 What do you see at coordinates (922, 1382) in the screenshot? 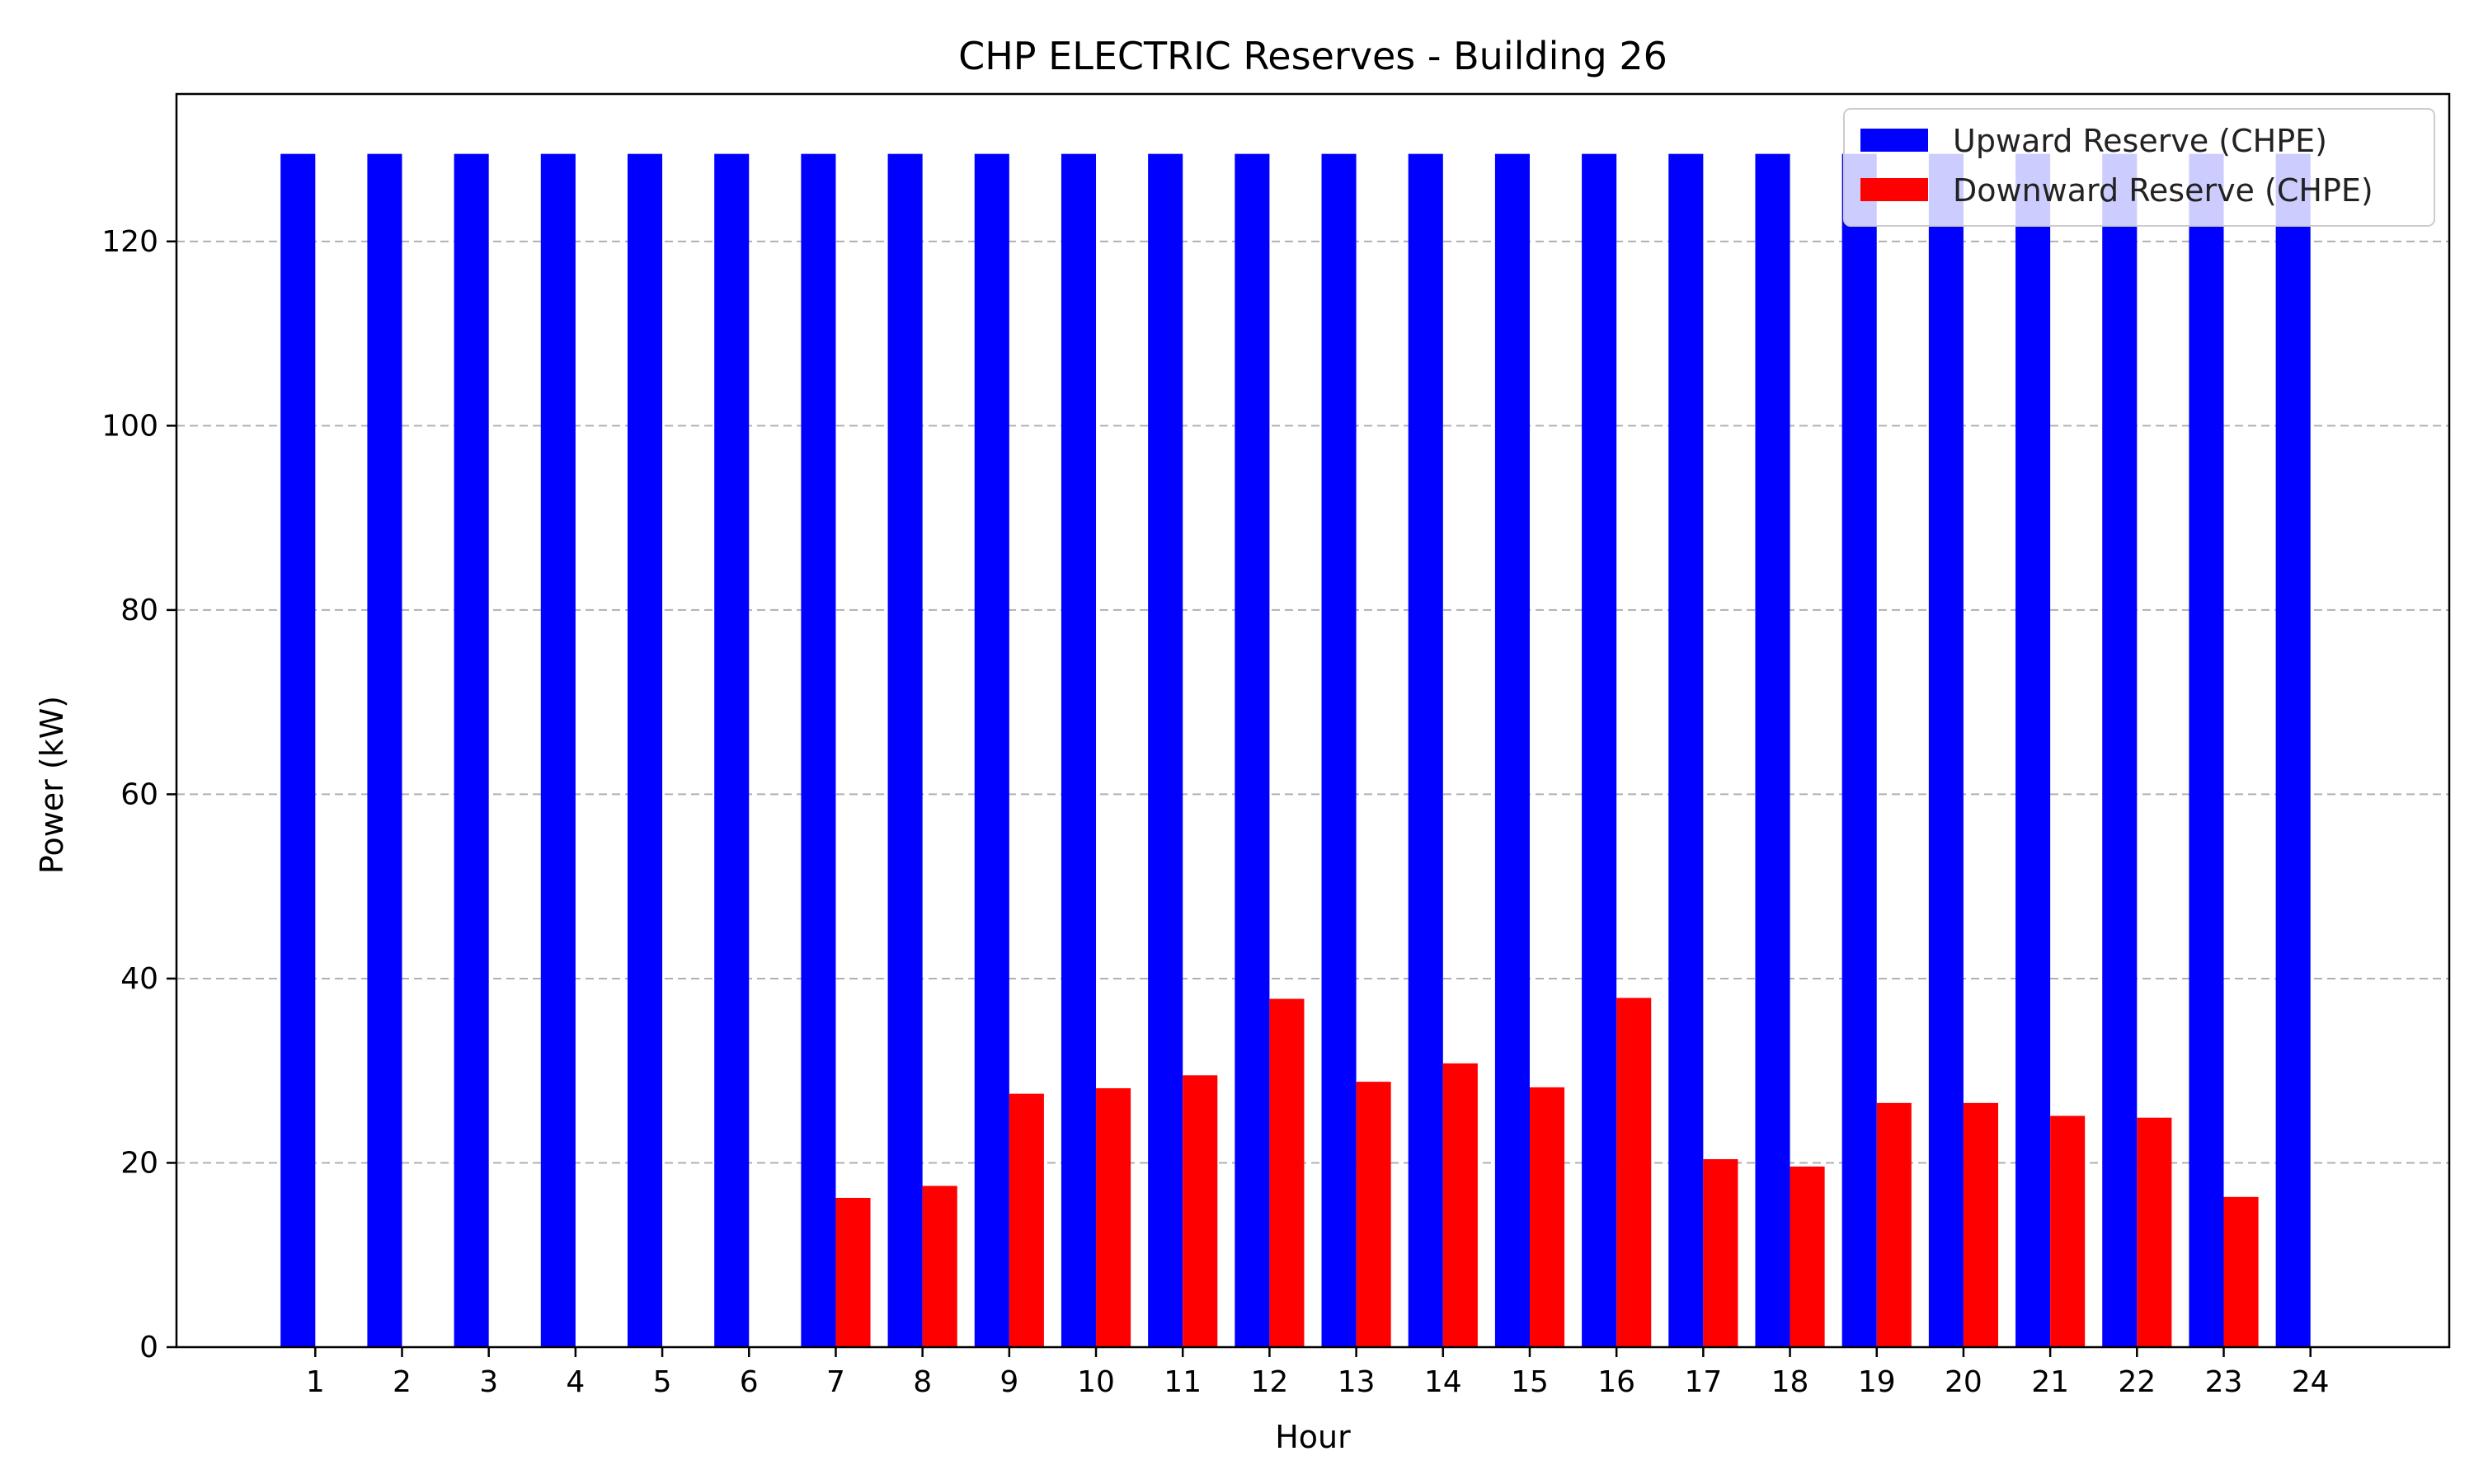
I see `x-tick-label-hour-8: 8` at bounding box center [922, 1382].